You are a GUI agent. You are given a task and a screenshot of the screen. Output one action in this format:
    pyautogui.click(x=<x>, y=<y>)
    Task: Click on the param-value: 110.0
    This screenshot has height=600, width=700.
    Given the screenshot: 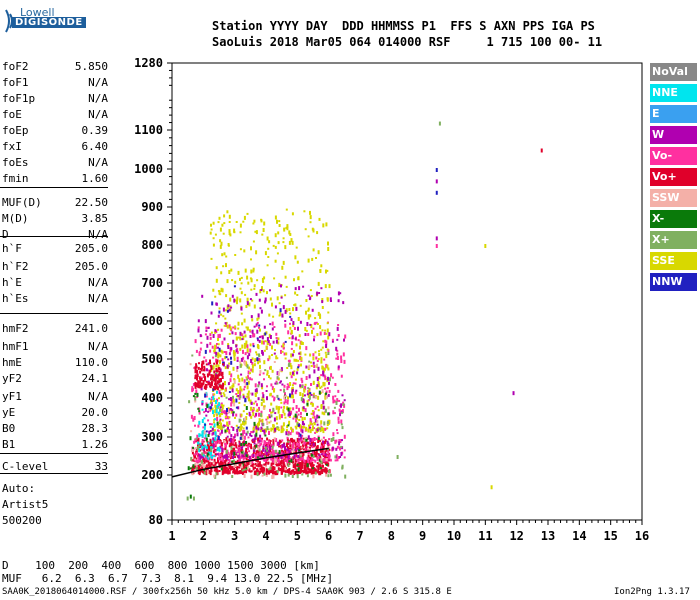 What is the action you would take?
    pyautogui.click(x=91, y=362)
    